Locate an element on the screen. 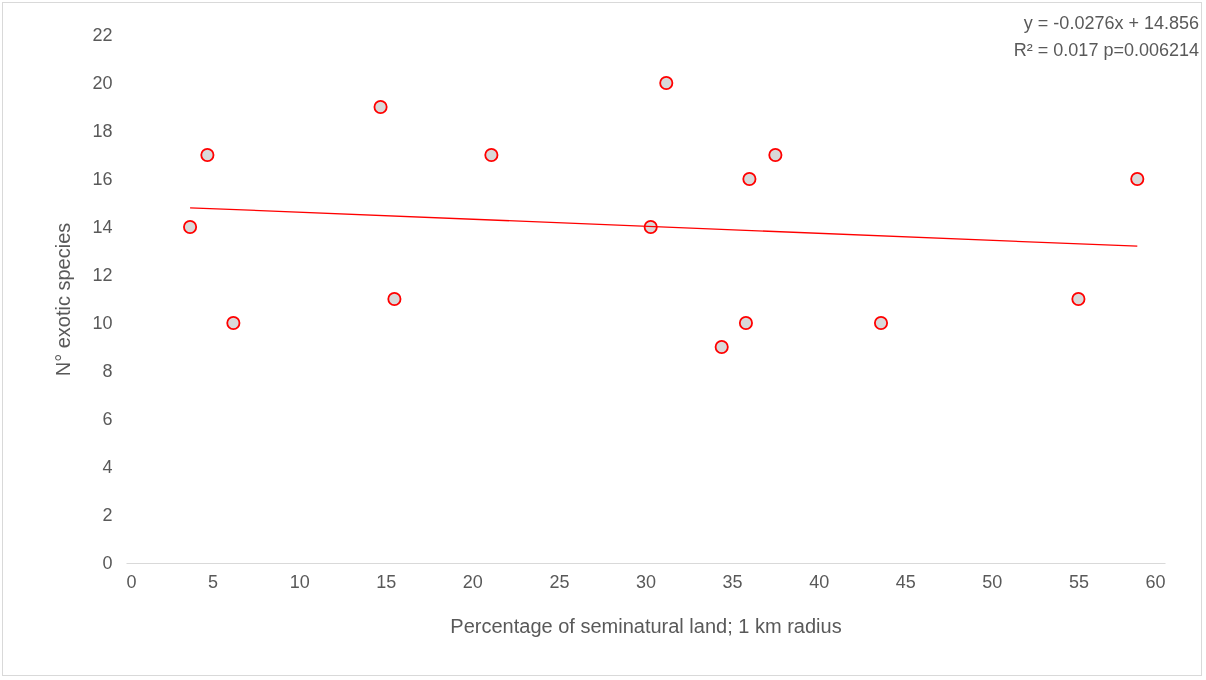 This screenshot has height=680, width=1206. x-tick-label: 40 is located at coordinates (819, 581).